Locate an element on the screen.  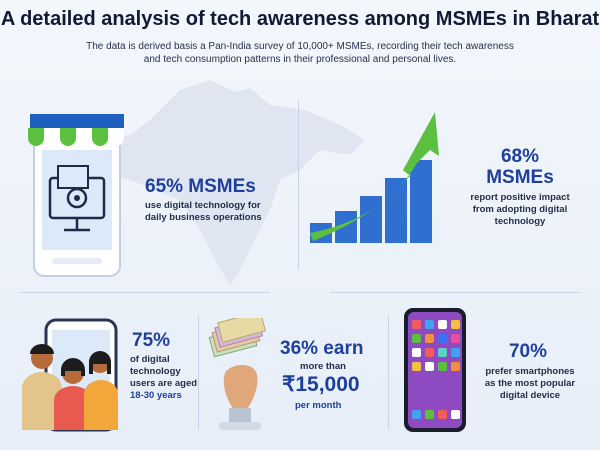
digital-ops-line-2: daily business operations is located at coordinates (203, 217).